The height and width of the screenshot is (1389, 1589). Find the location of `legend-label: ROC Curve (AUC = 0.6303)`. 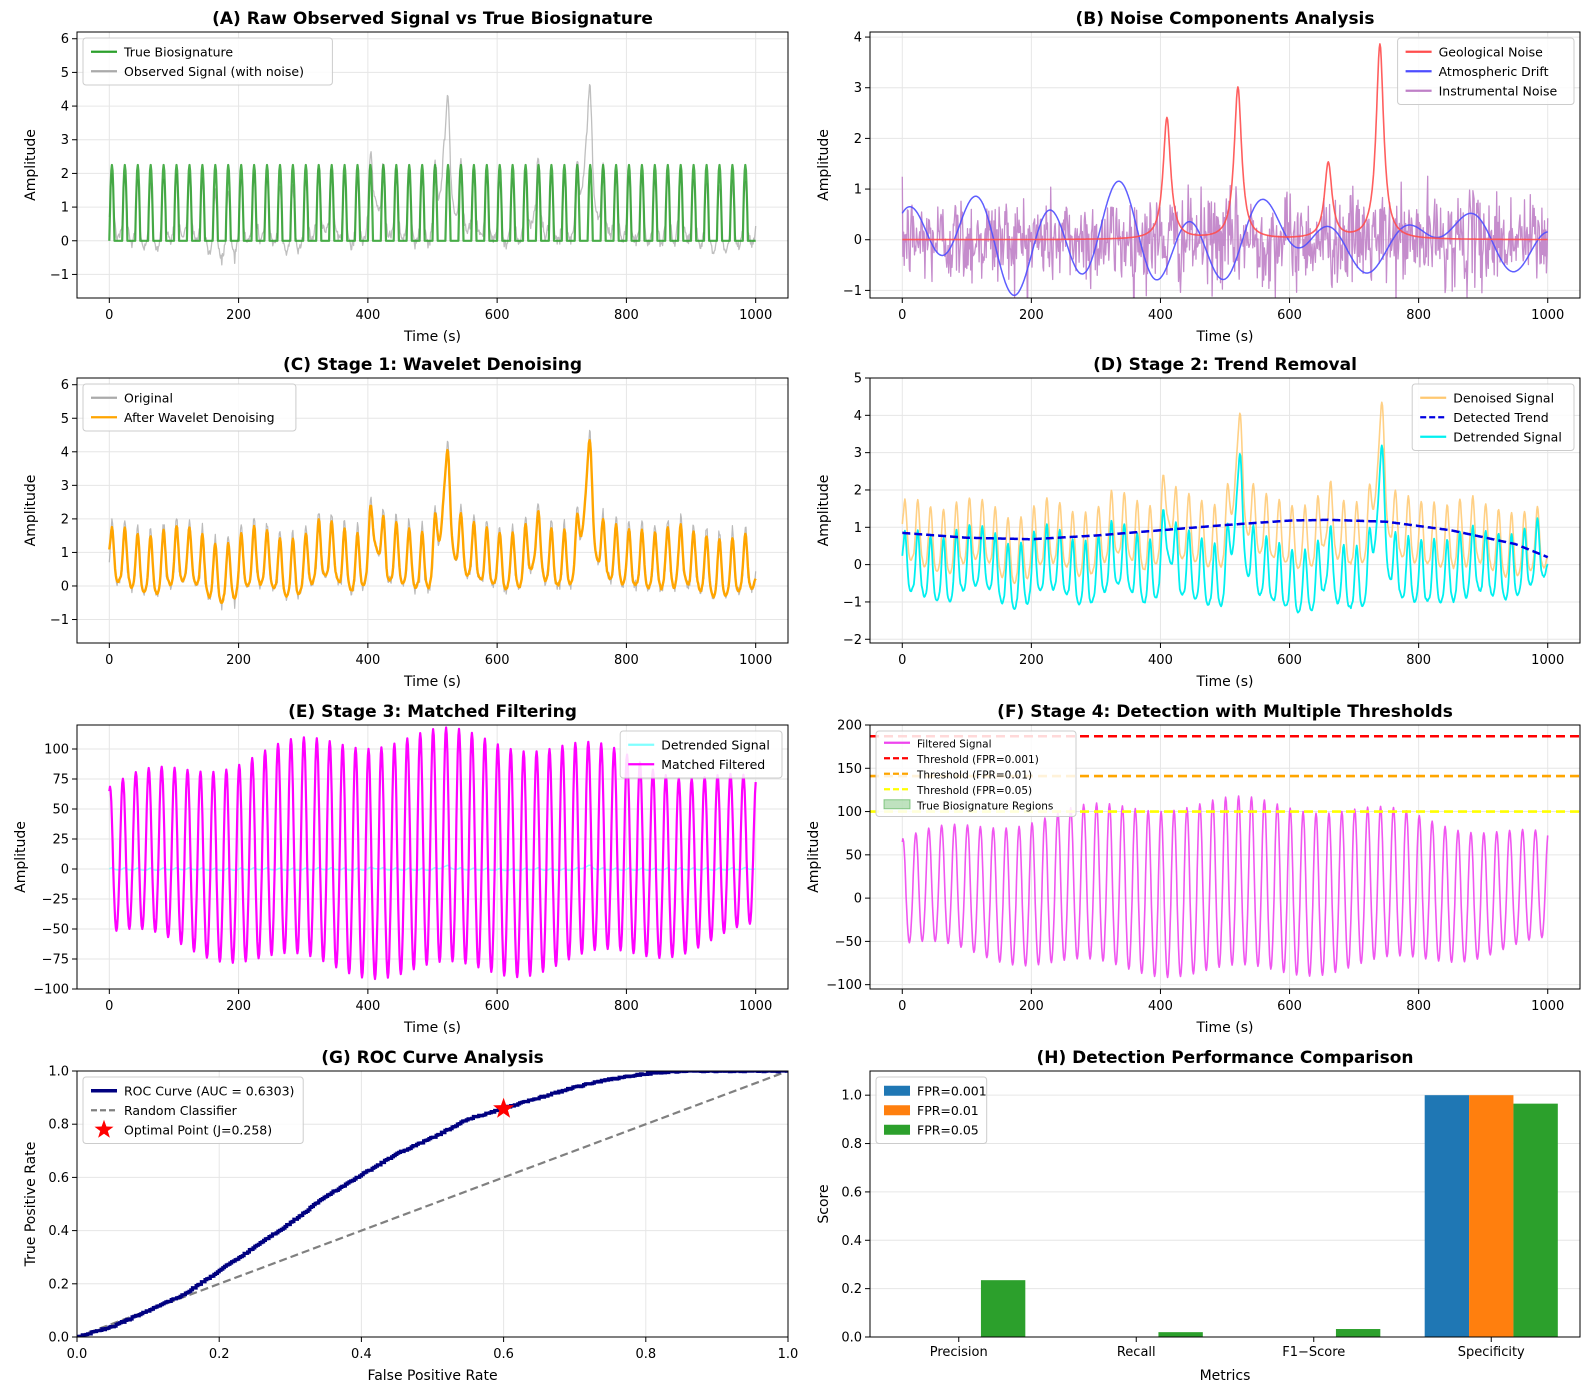

legend-label: ROC Curve (AUC = 0.6303) is located at coordinates (209, 1090).